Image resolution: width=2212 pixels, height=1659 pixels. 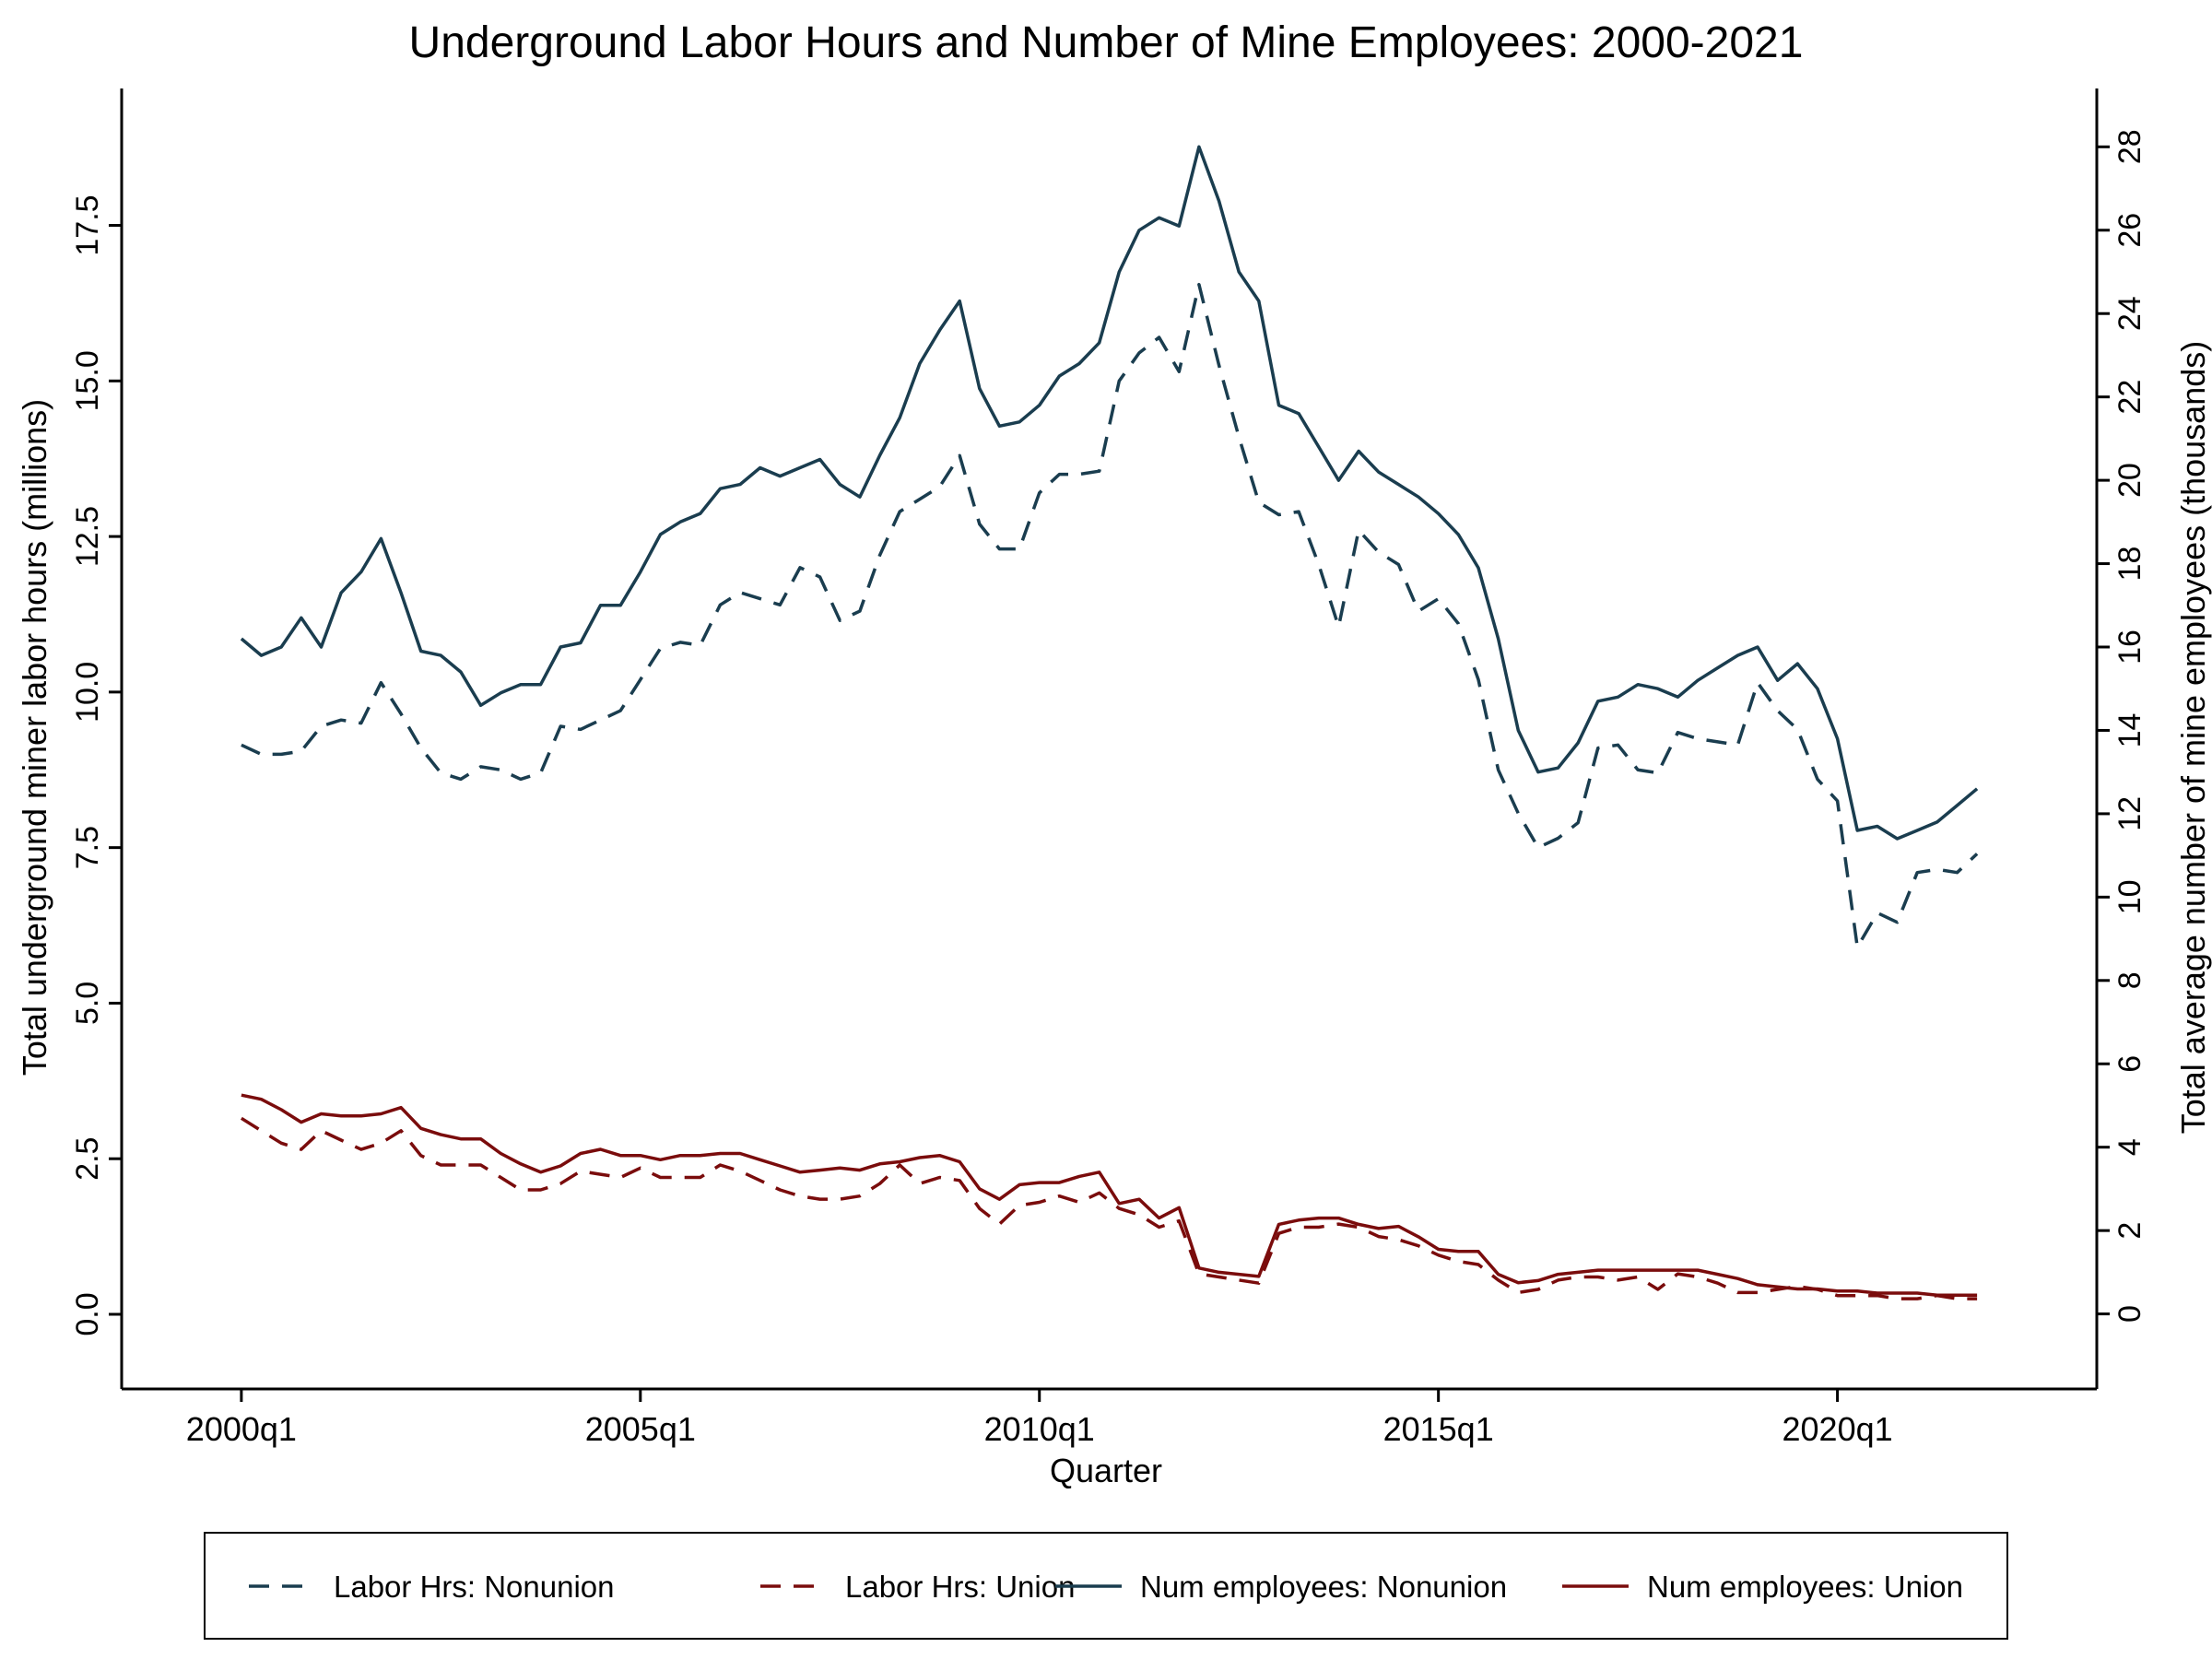 What do you see at coordinates (1109, 1208) in the screenshot?
I see `series-line-labor-hrs-union` at bounding box center [1109, 1208].